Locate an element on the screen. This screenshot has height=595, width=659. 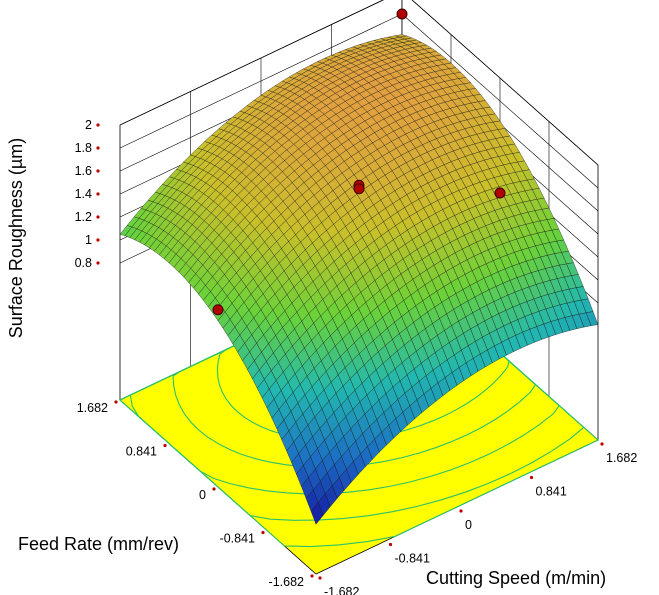
y-tick-label: -1.682 is located at coordinates (286, 582).